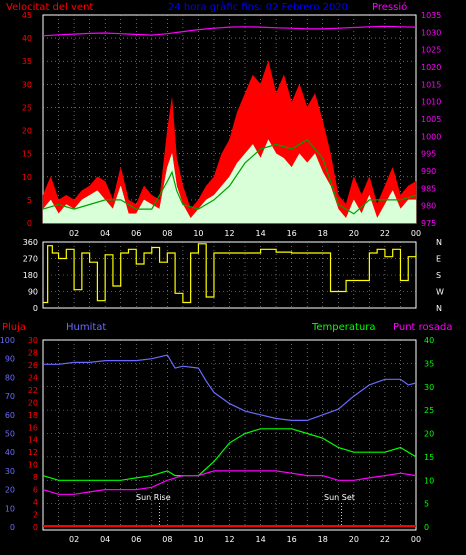  What do you see at coordinates (428, 188) in the screenshot?
I see `y-tick-label: 985` at bounding box center [428, 188].